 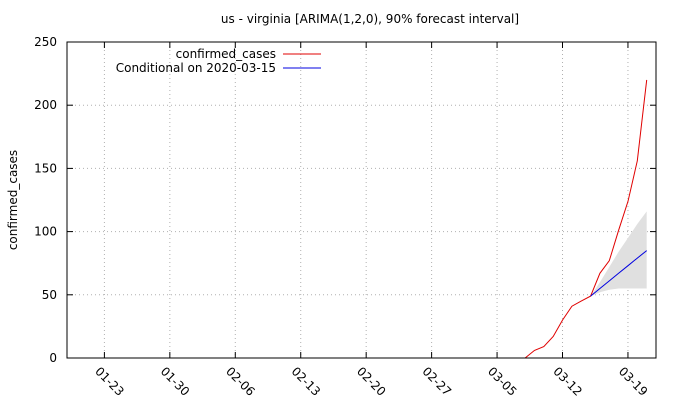 What do you see at coordinates (45, 105) in the screenshot?
I see `y-tick-label: 200` at bounding box center [45, 105].